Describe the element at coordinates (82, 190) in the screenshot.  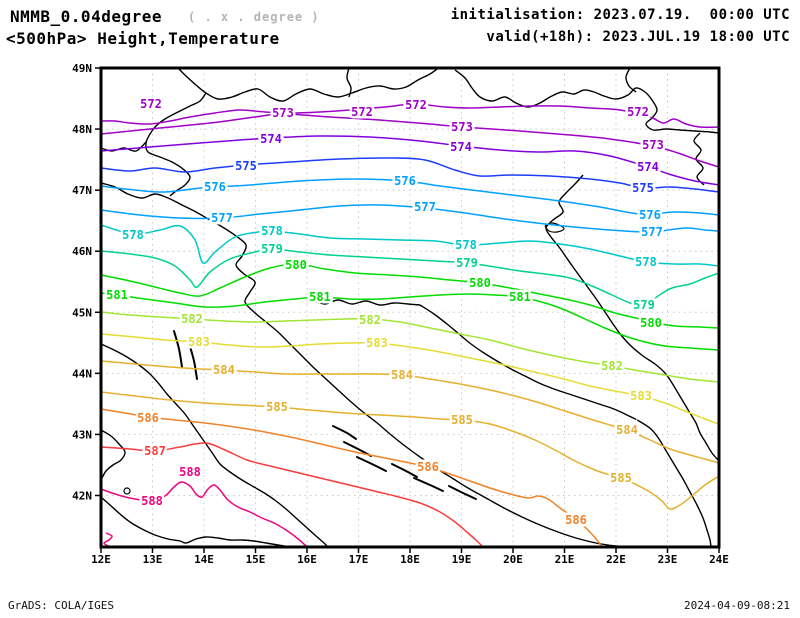
I see `y-axis-label: 47N` at that location.